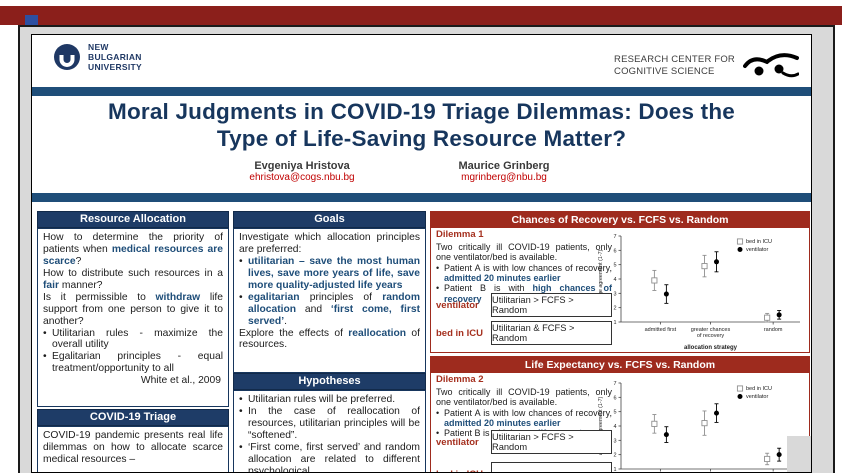 The width and height of the screenshot is (842, 473). What do you see at coordinates (664, 71) in the screenshot?
I see `rccs-line-2: COGNITIVE SCIENCE` at bounding box center [664, 71].